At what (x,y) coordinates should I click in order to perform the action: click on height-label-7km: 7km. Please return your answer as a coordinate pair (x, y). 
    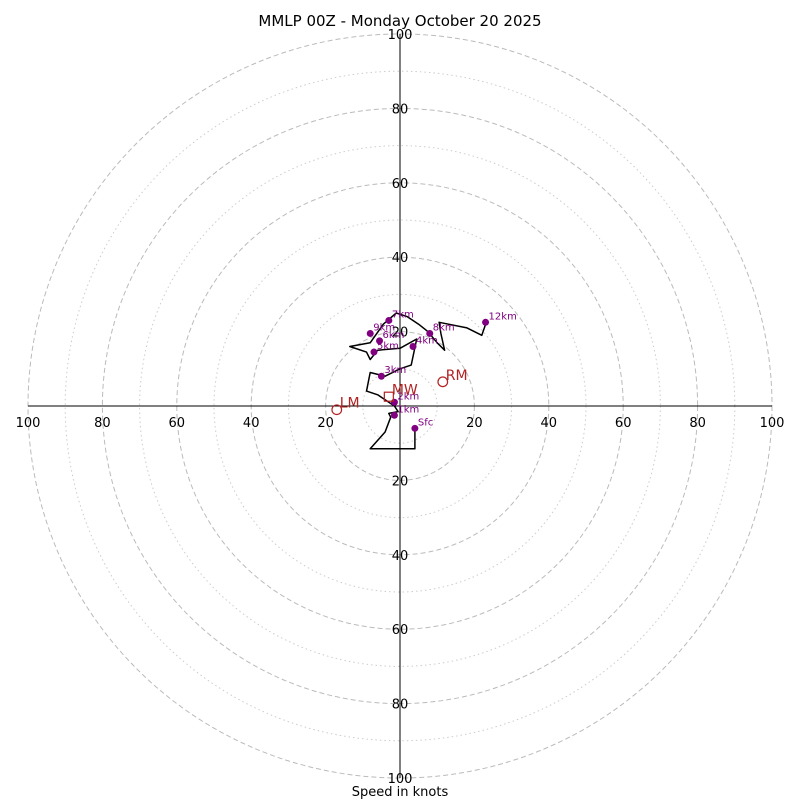
    Looking at the image, I should click on (403, 314).